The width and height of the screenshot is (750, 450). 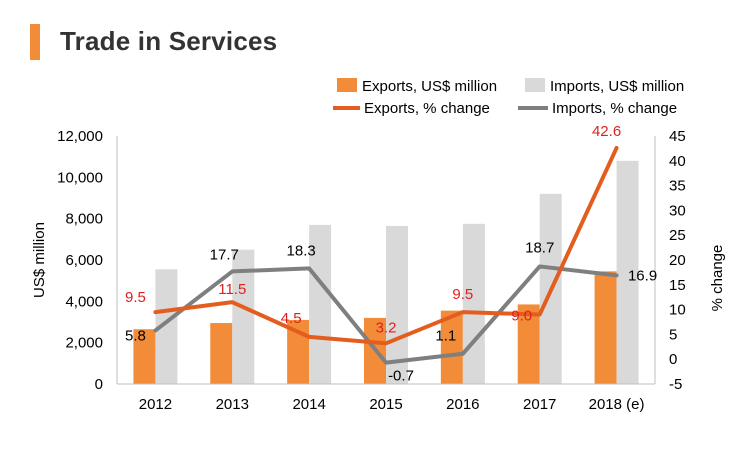 What do you see at coordinates (291, 318) in the screenshot?
I see `exports-change-label: 4.5` at bounding box center [291, 318].